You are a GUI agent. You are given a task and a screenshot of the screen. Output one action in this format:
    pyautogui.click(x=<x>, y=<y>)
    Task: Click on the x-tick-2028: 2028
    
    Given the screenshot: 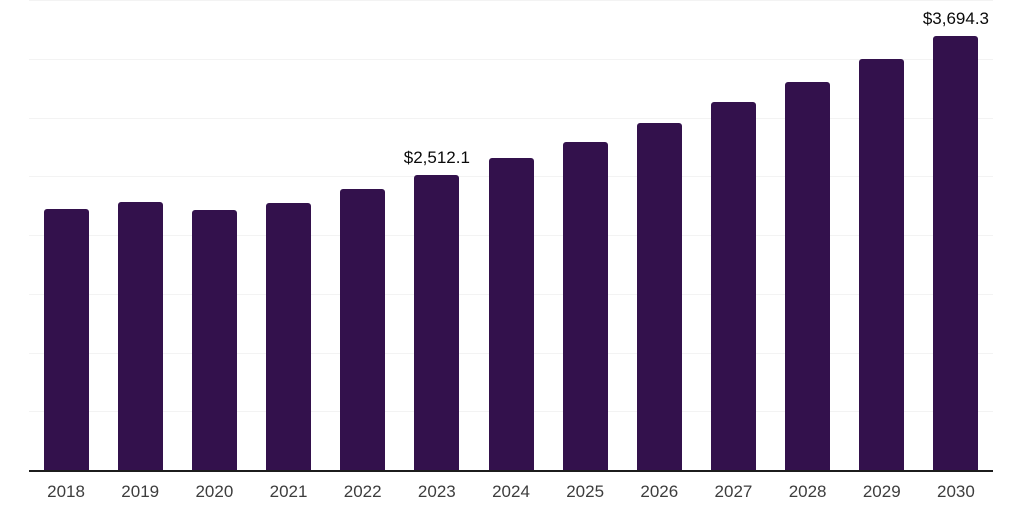 What is the action you would take?
    pyautogui.click(x=807, y=491)
    